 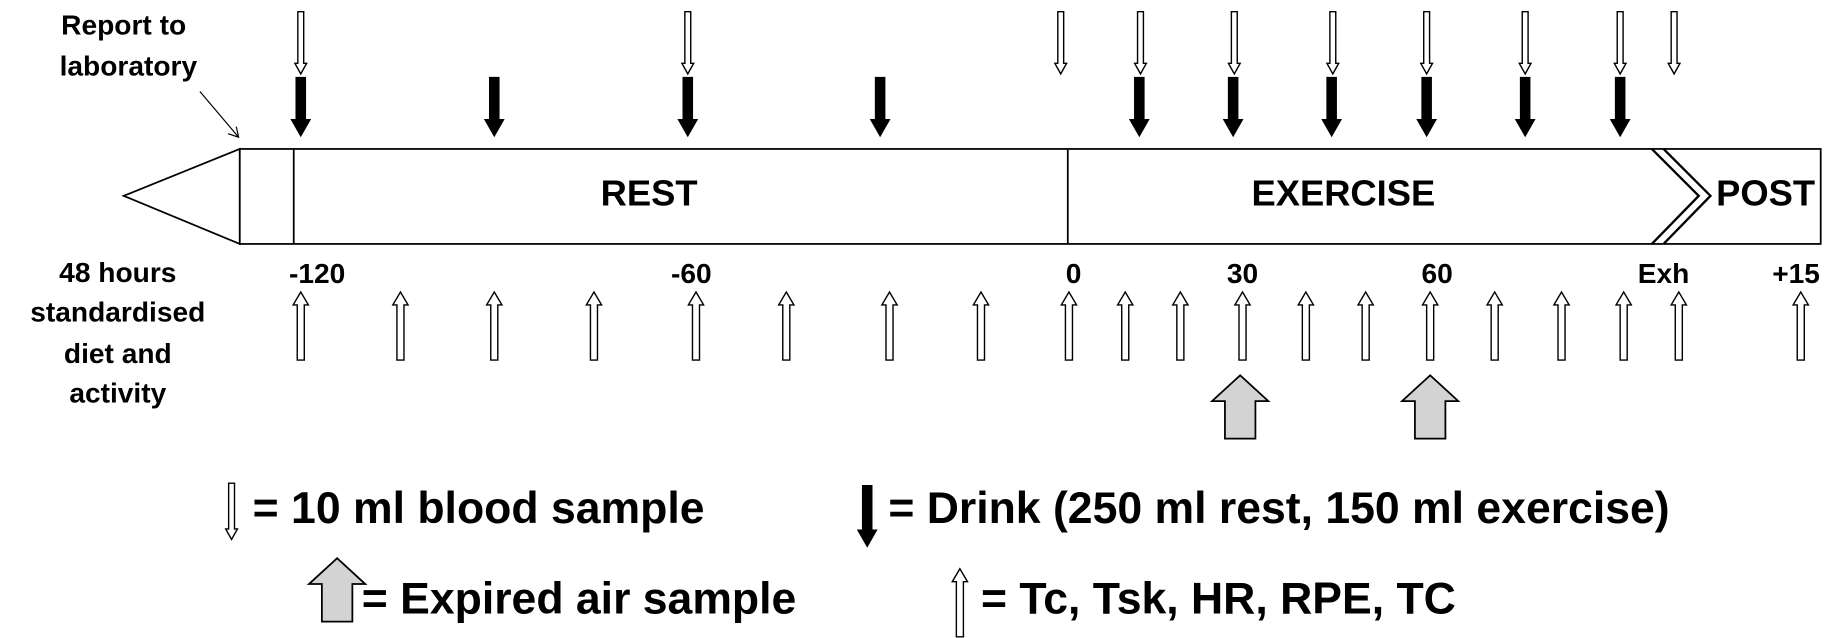 I want to click on time-label: -60, so click(x=691, y=273).